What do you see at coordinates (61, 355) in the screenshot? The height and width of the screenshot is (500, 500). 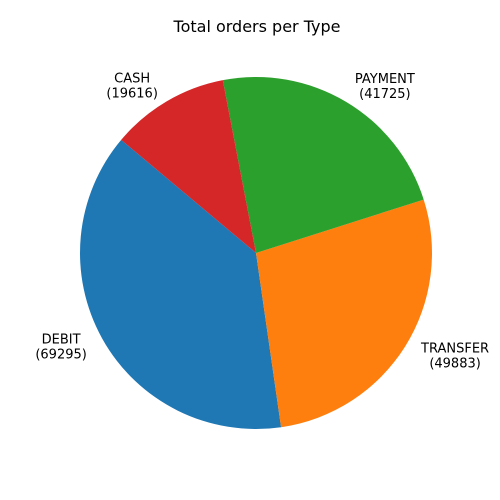 I see `slice-value-label: (69295)` at bounding box center [61, 355].